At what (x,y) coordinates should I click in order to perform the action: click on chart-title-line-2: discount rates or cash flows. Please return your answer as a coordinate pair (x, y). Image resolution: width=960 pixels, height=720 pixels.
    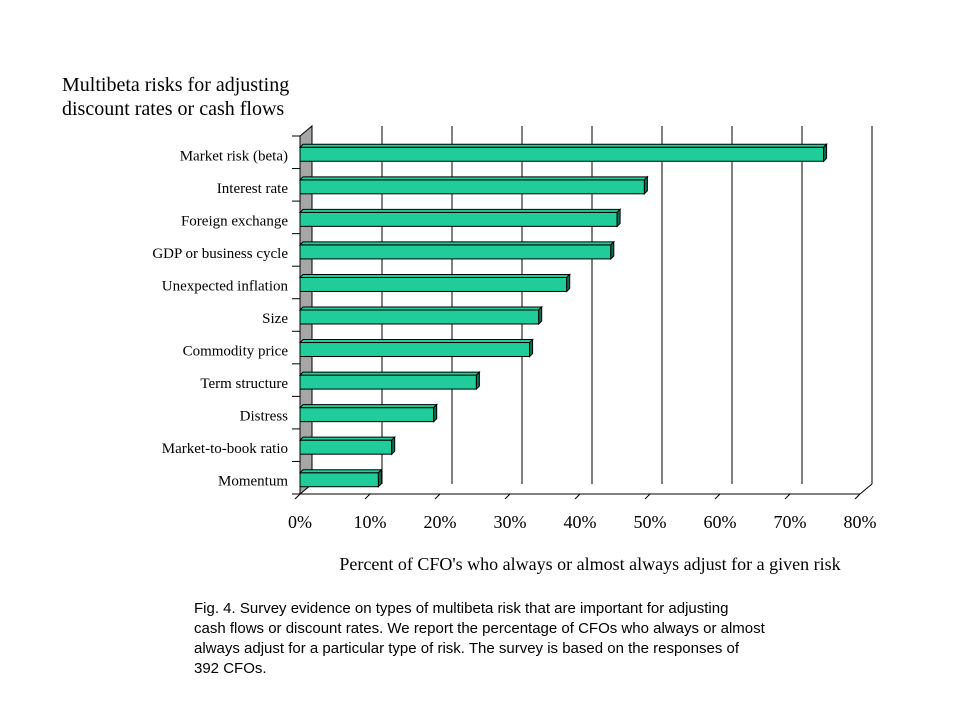
    Looking at the image, I should click on (173, 109).